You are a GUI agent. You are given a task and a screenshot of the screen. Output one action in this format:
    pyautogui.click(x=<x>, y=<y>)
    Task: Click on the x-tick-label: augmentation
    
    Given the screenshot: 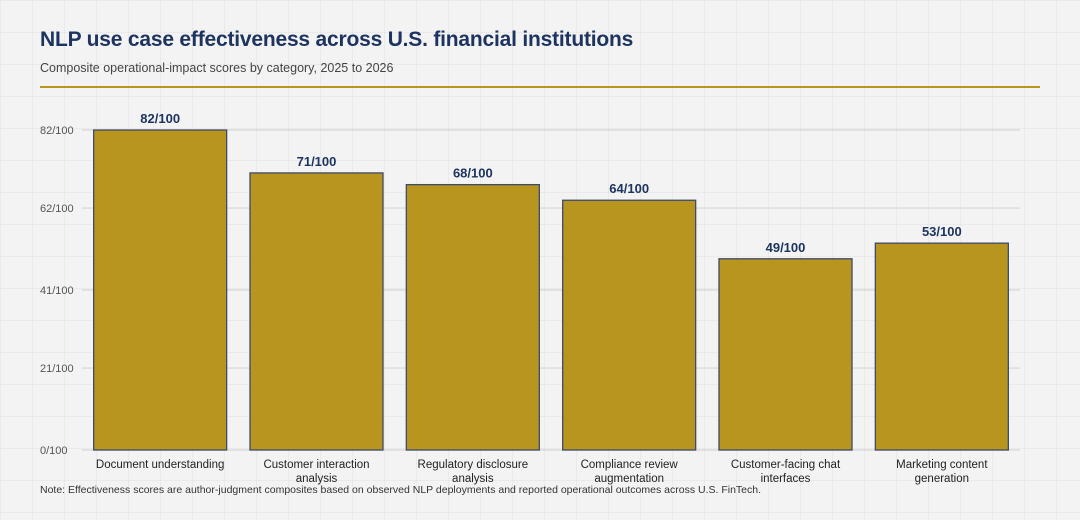 What is the action you would take?
    pyautogui.click(x=629, y=479)
    